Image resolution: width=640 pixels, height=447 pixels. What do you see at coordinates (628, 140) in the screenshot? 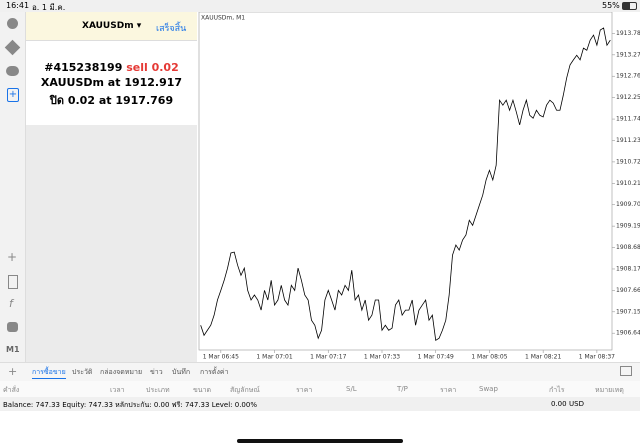
I see `y-tick-label: 1911.230` at bounding box center [628, 140].